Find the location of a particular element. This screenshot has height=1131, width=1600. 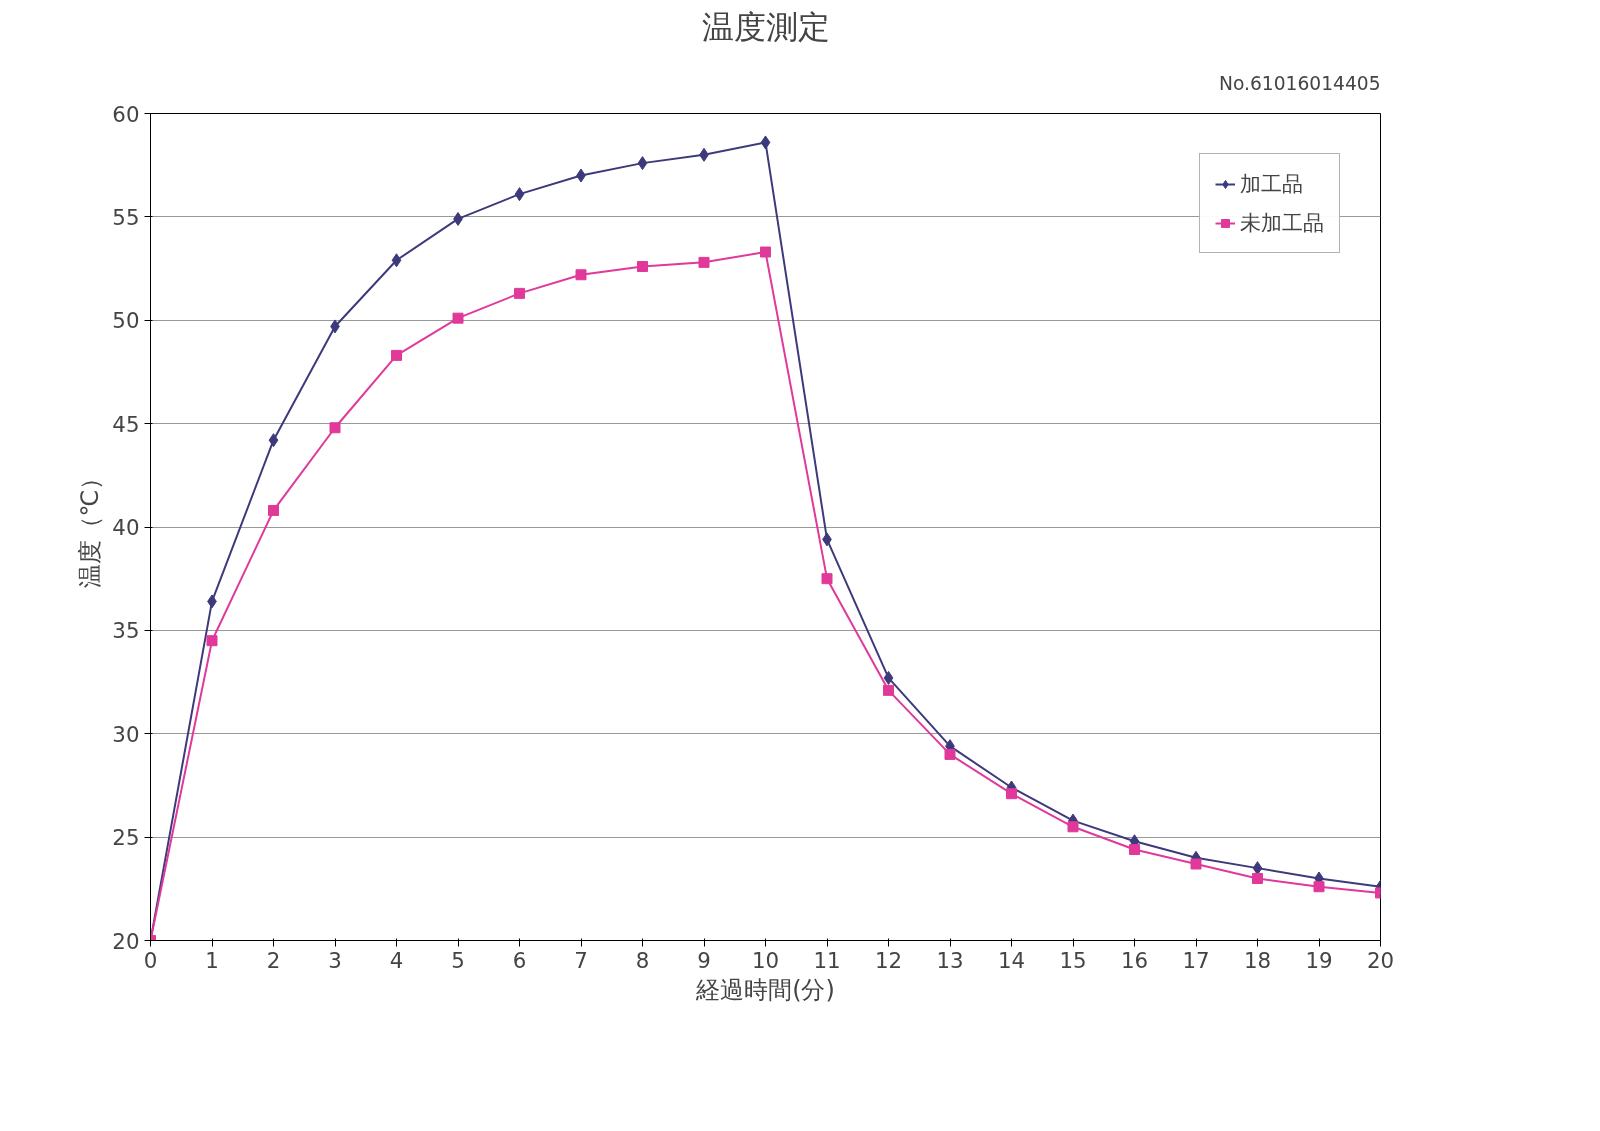

y-axis-title: 温度（℃） is located at coordinates (90, 527).